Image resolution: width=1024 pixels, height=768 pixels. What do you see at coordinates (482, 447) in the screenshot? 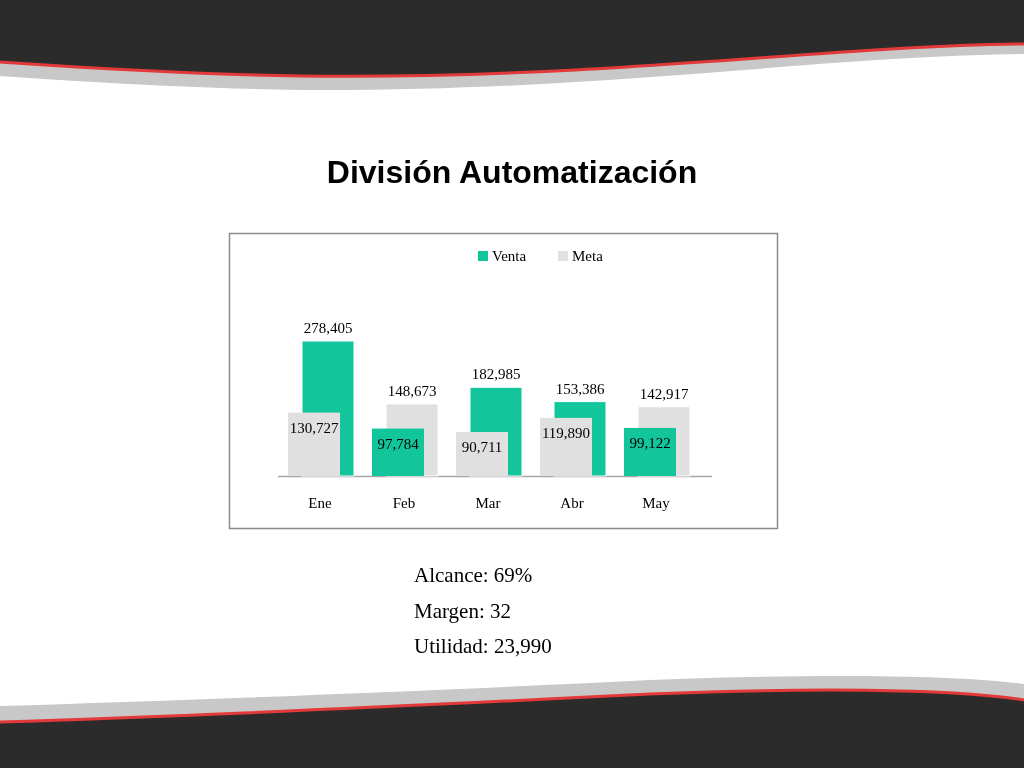
I see `data-label: 90,711` at bounding box center [482, 447].